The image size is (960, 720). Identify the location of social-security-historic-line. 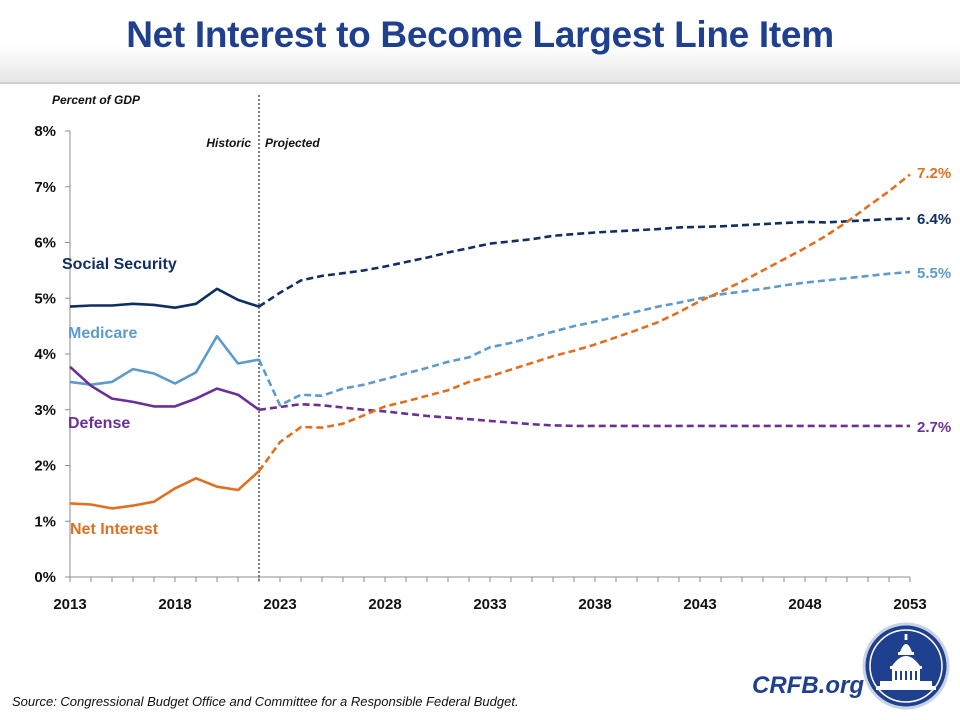
(164, 298).